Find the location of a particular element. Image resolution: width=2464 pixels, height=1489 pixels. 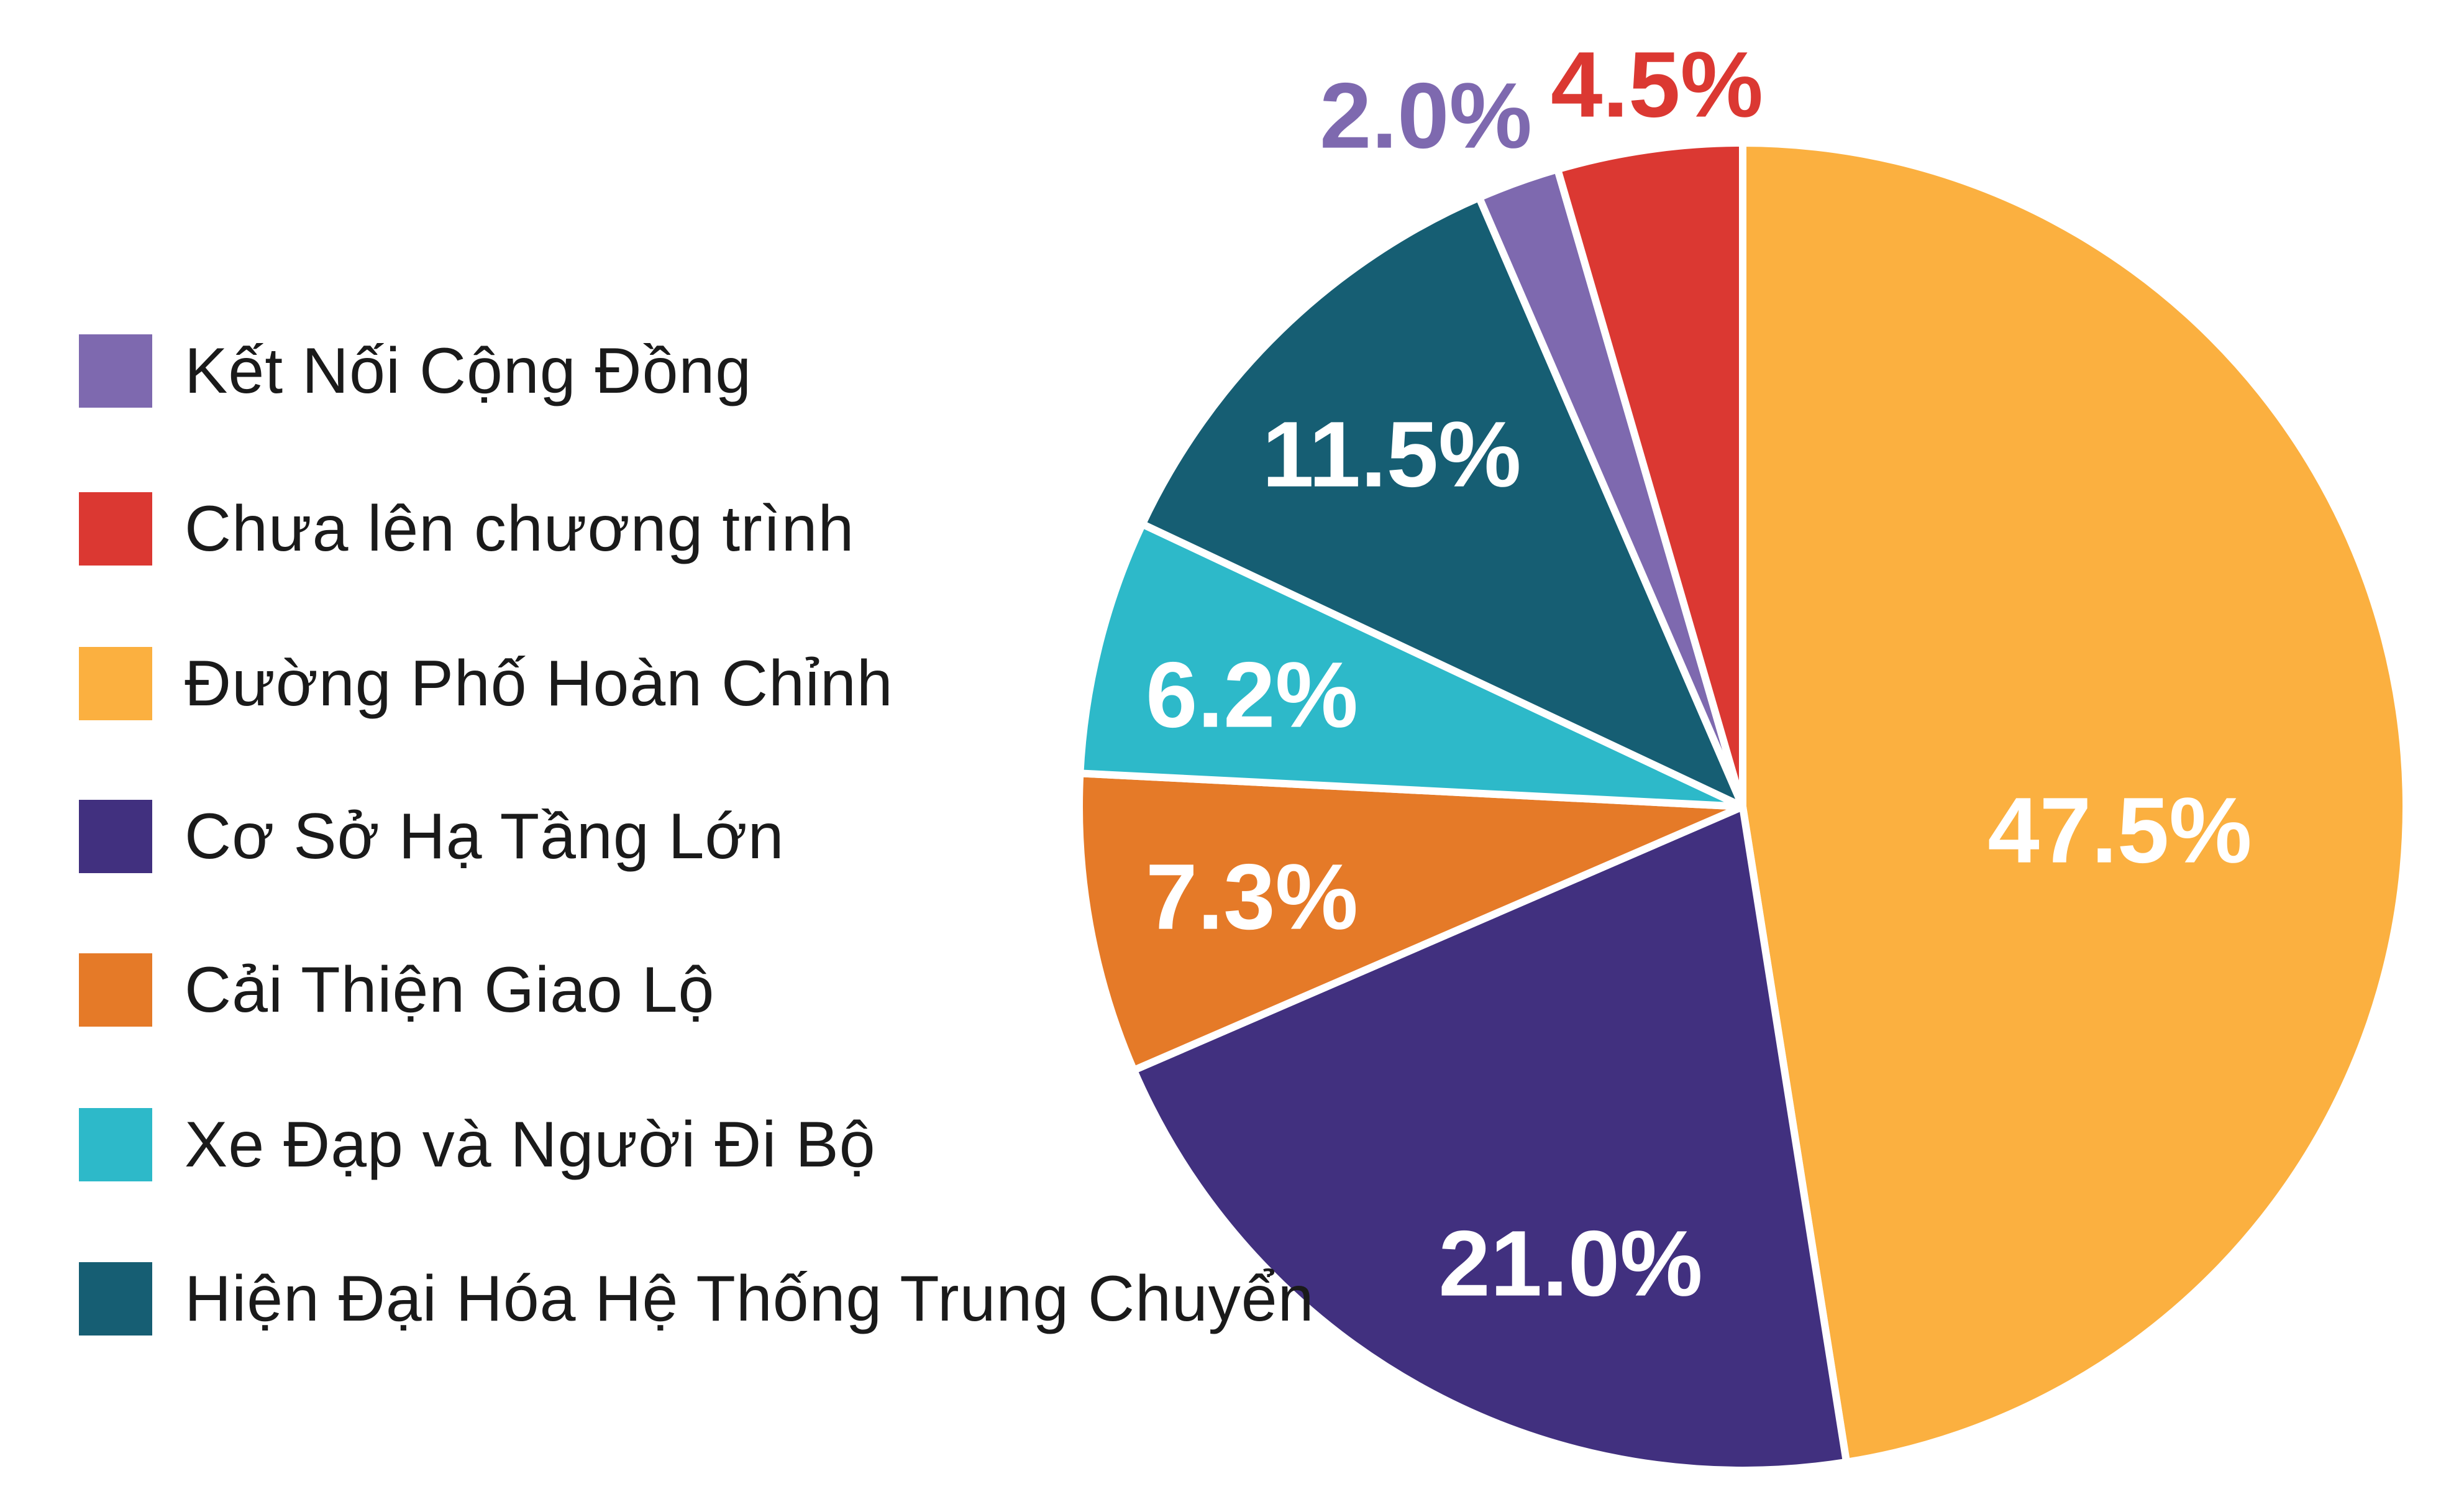

slice-data-label: 47.5% is located at coordinates (2119, 830).